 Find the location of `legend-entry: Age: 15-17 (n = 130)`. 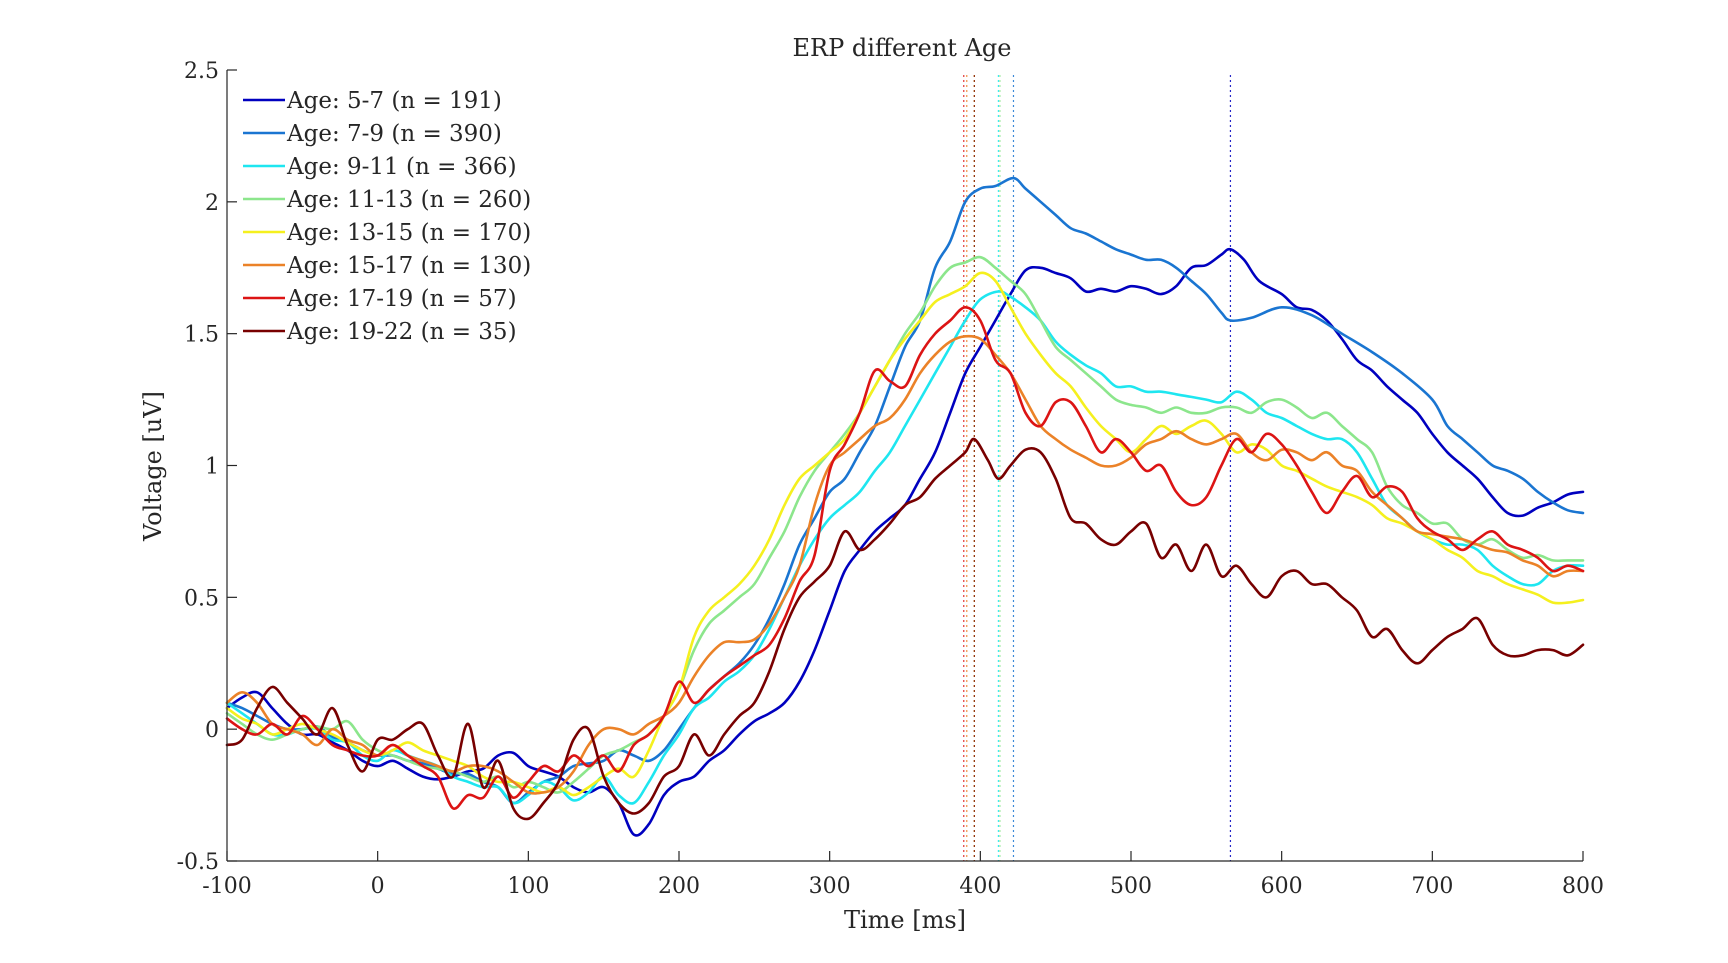

legend-entry: Age: 15-17 (n = 130) is located at coordinates (408, 266).